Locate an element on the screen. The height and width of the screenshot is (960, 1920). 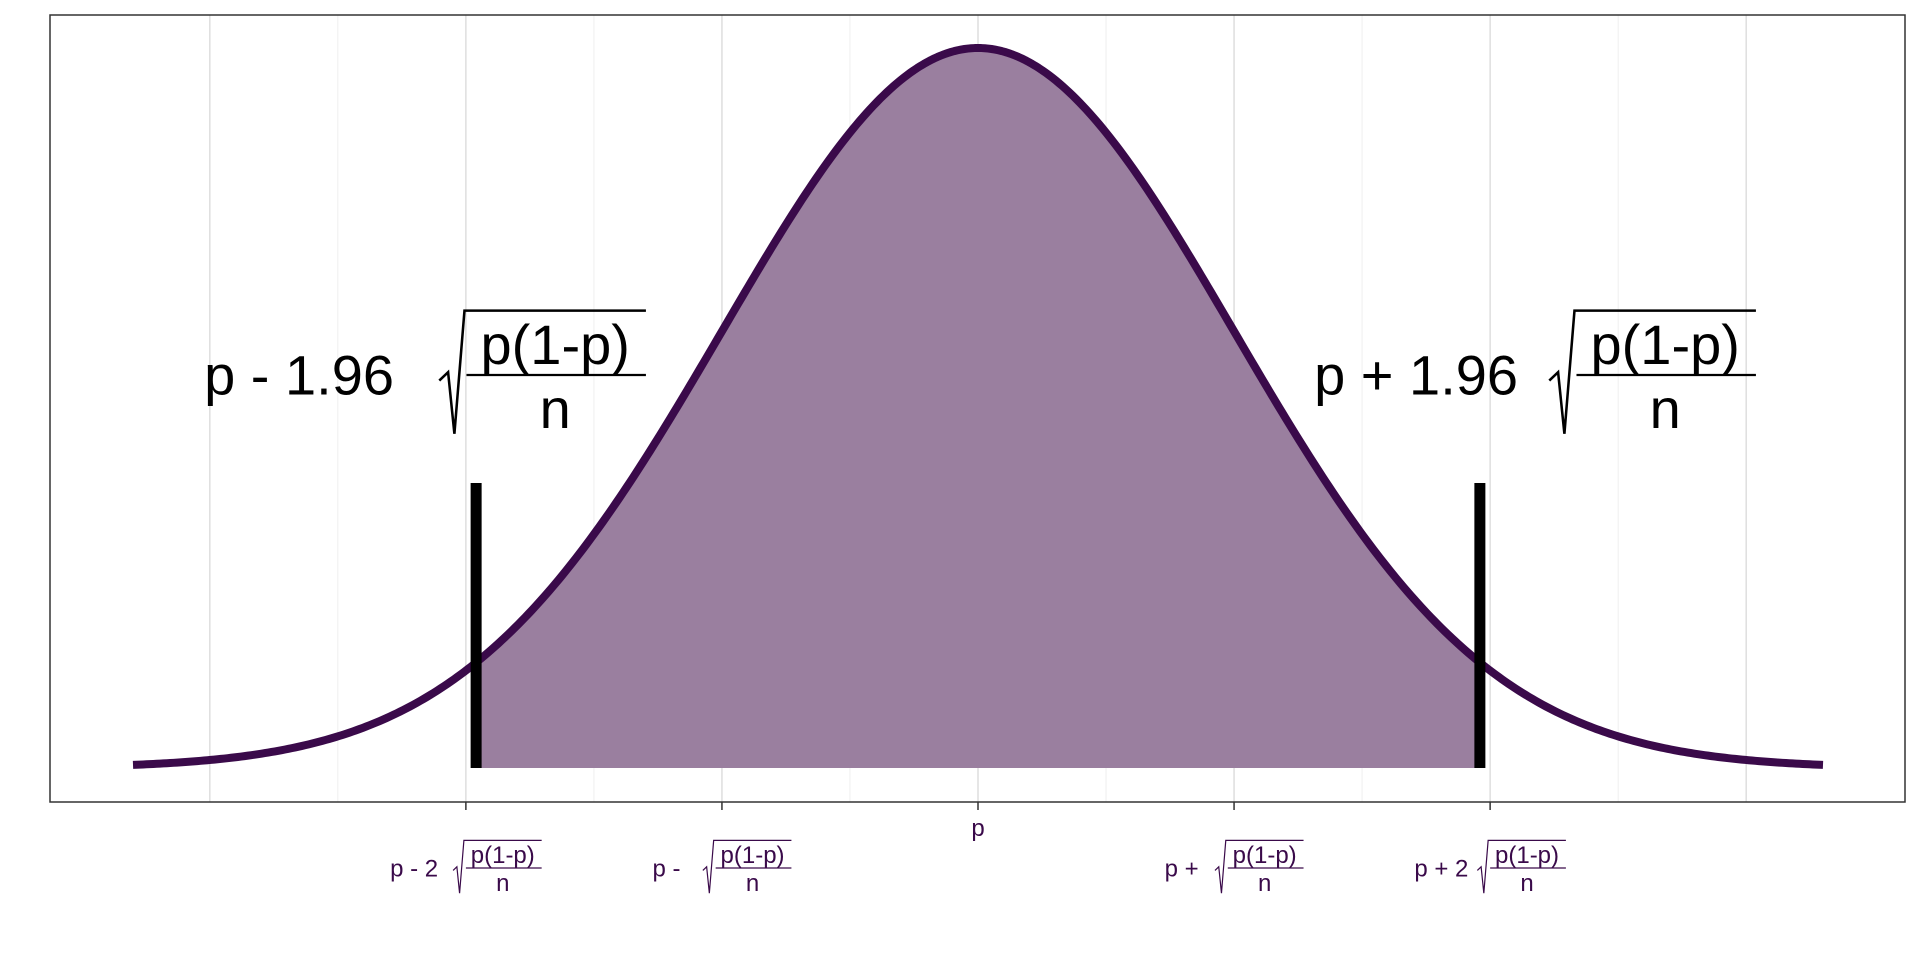
lower-bound-annotation-radical is located at coordinates (542, 371).